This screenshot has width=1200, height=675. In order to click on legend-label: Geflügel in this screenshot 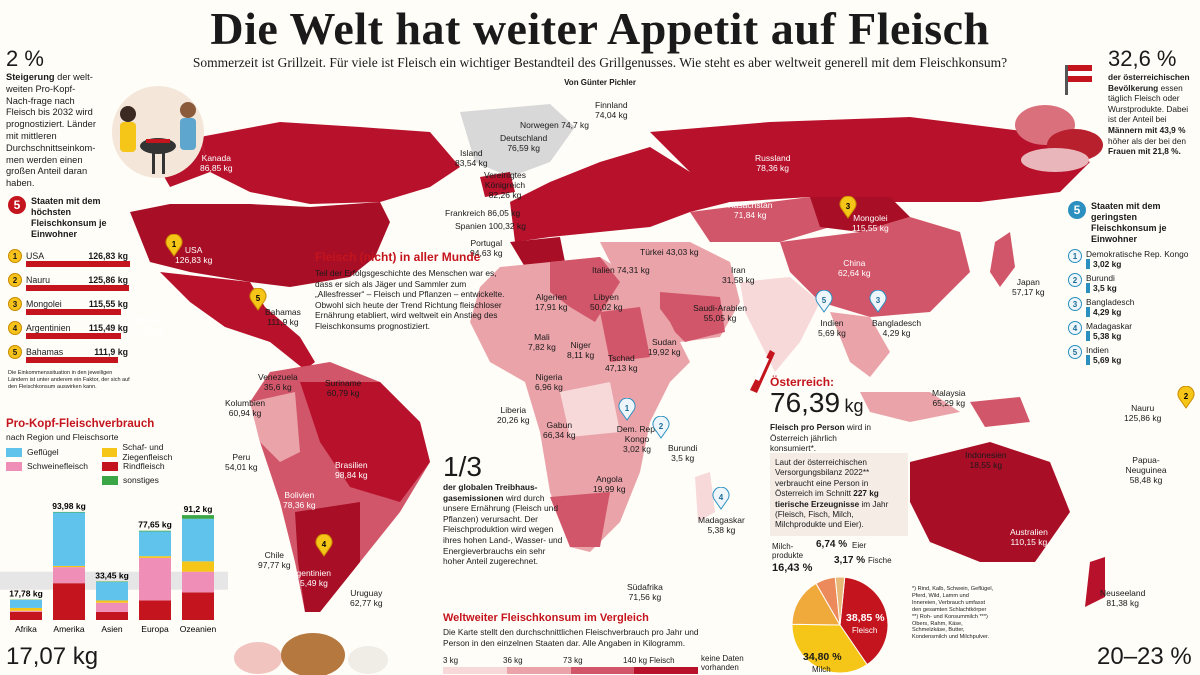, I will do `click(43, 452)`.